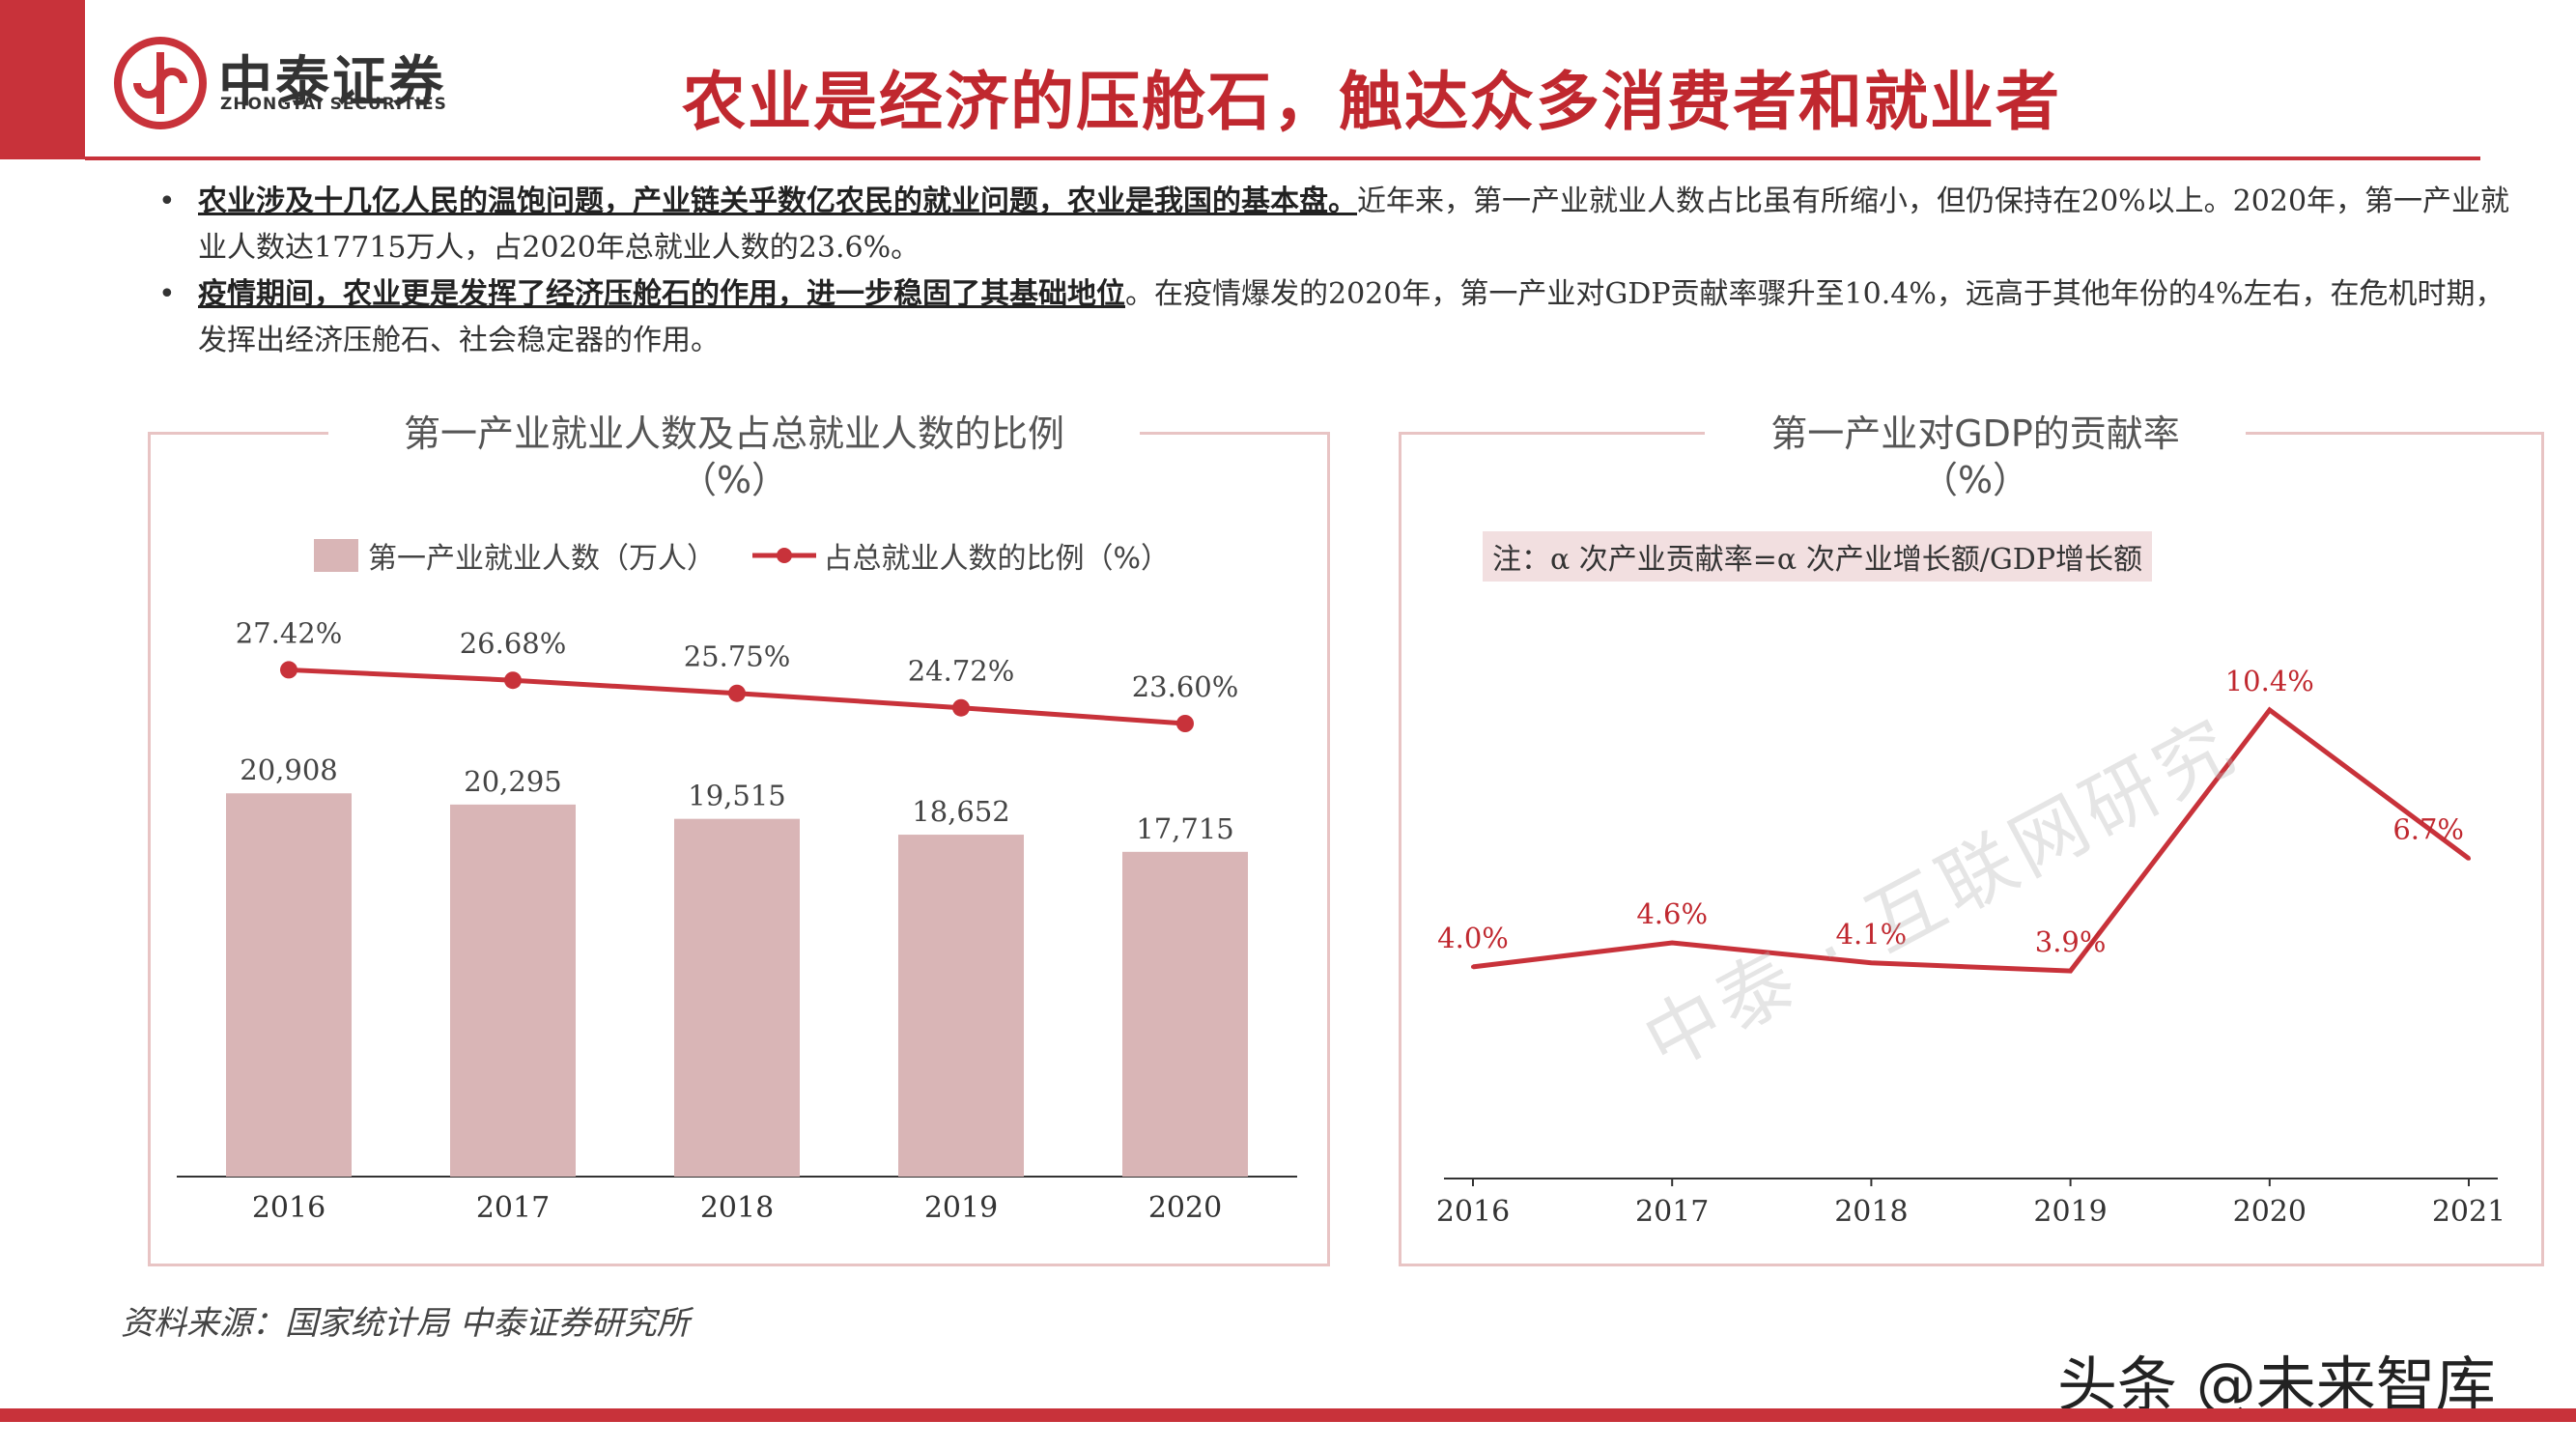  What do you see at coordinates (1818, 556) in the screenshot?
I see `gdp-chart-note: 注：α 次产业贡献率=α 次产业增长额/GDP增长额` at bounding box center [1818, 556].